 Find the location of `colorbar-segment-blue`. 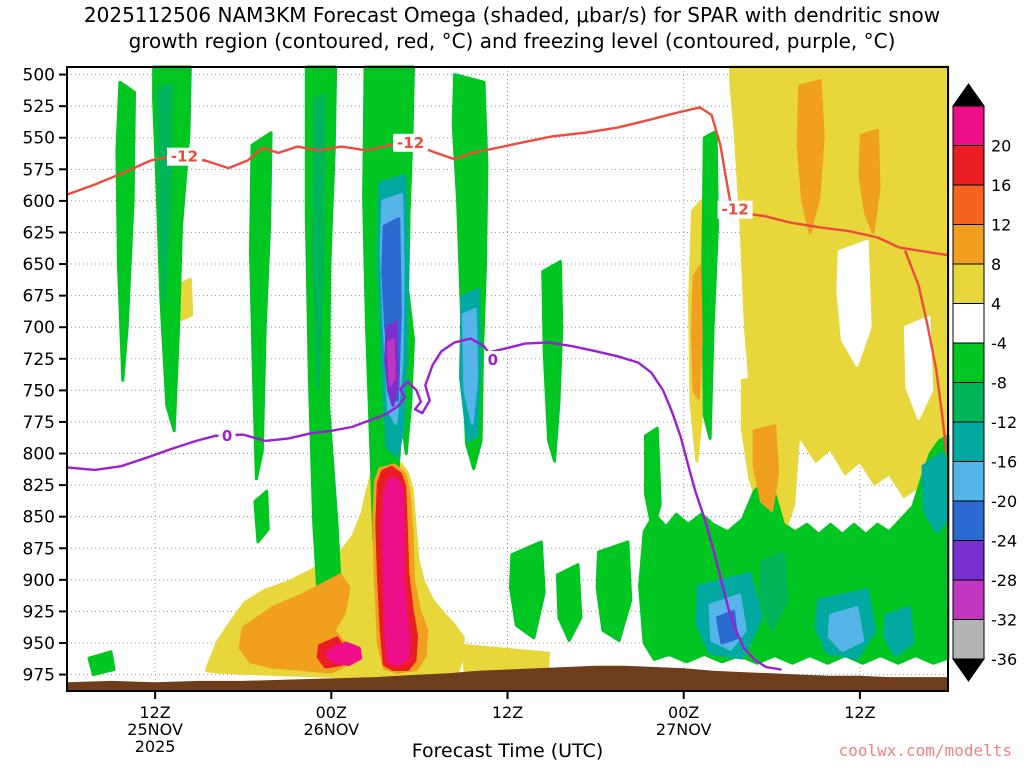

colorbar-segment-blue is located at coordinates (968, 520).